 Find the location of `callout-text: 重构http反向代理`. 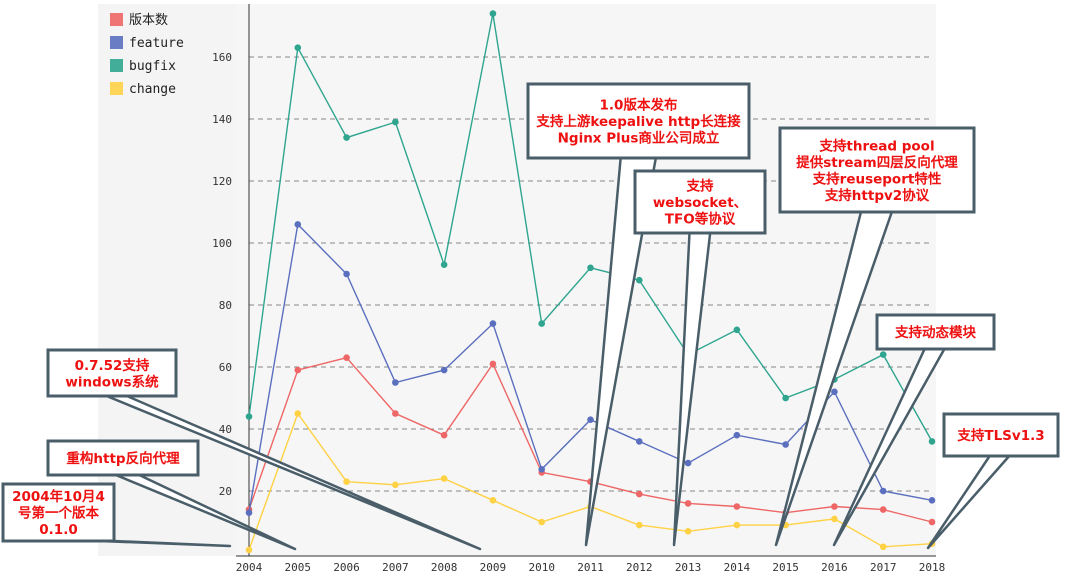

callout-text: 重构http反向代理 is located at coordinates (123, 458).